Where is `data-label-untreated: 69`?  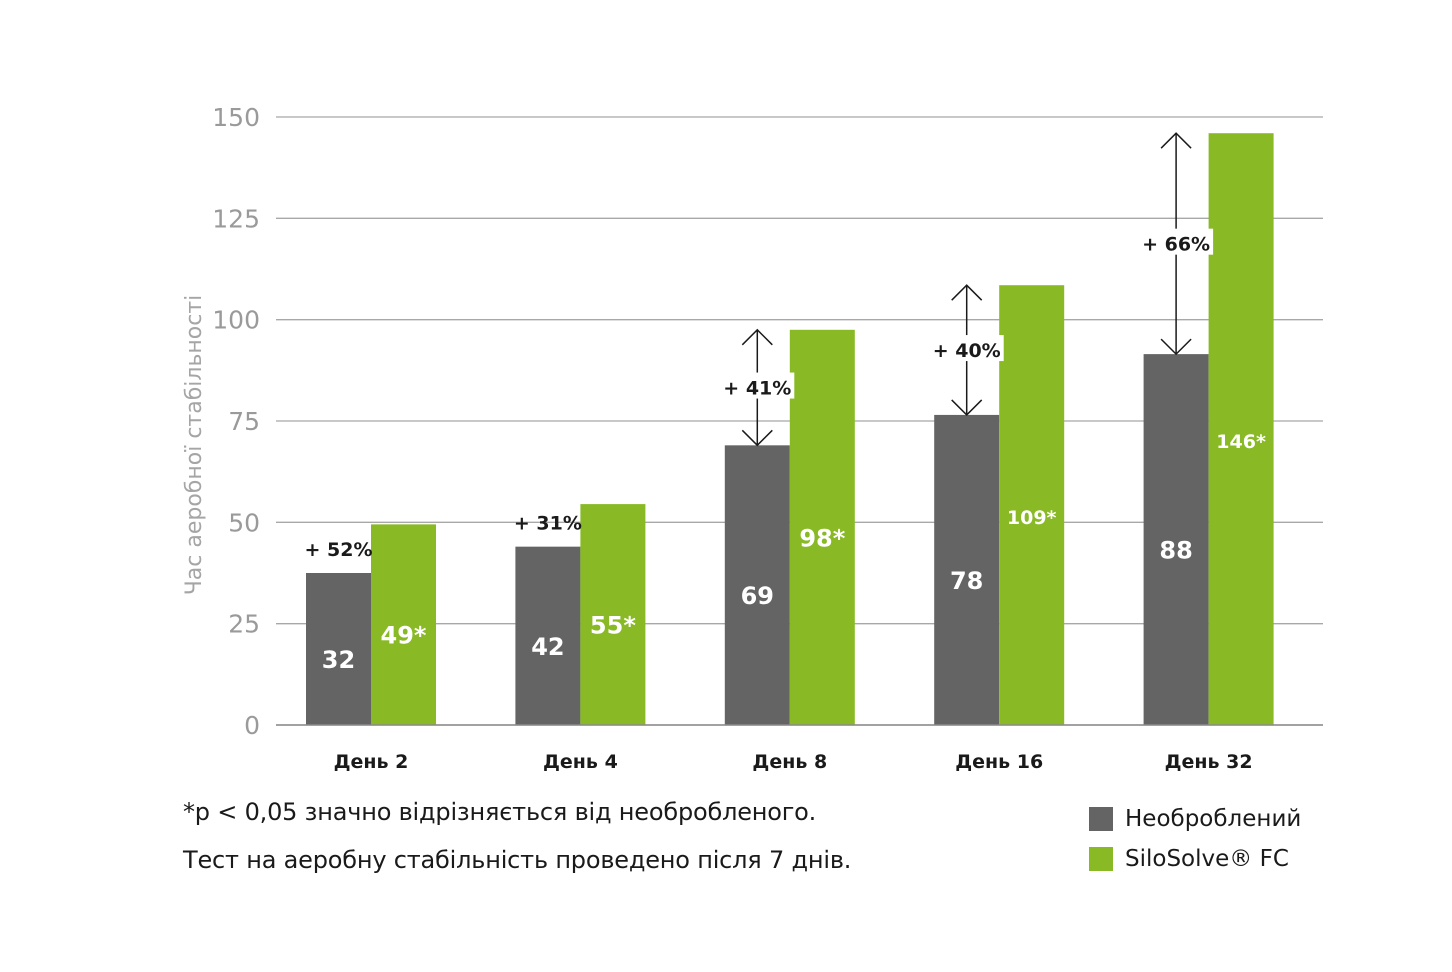 data-label-untreated: 69 is located at coordinates (757, 596).